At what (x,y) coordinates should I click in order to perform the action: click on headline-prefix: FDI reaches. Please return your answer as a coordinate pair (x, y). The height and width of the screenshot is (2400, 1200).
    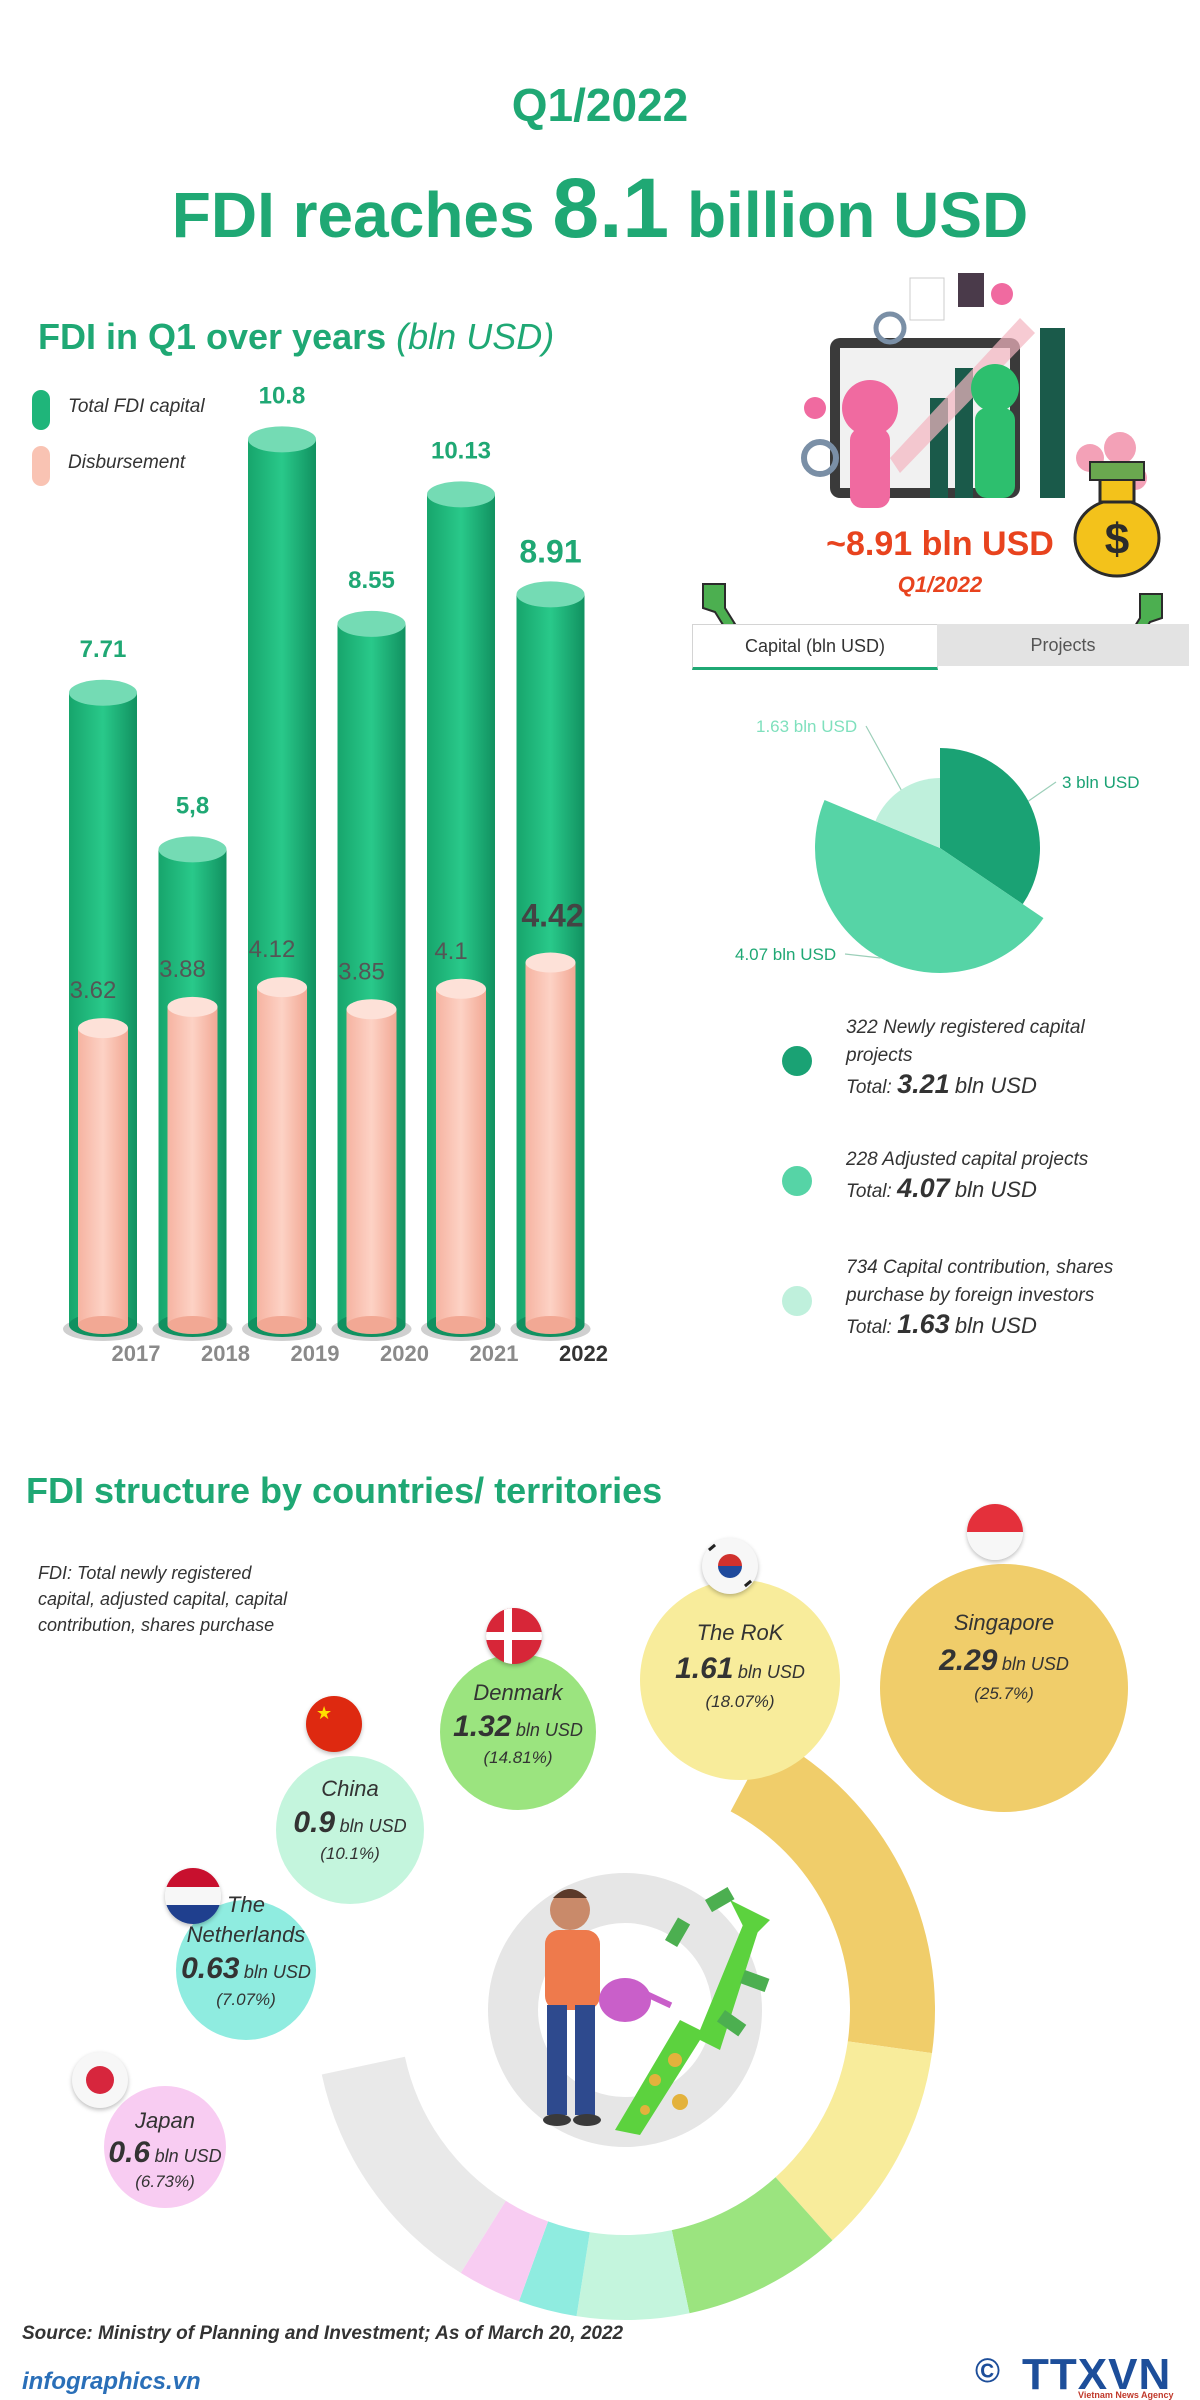
    Looking at the image, I should click on (353, 215).